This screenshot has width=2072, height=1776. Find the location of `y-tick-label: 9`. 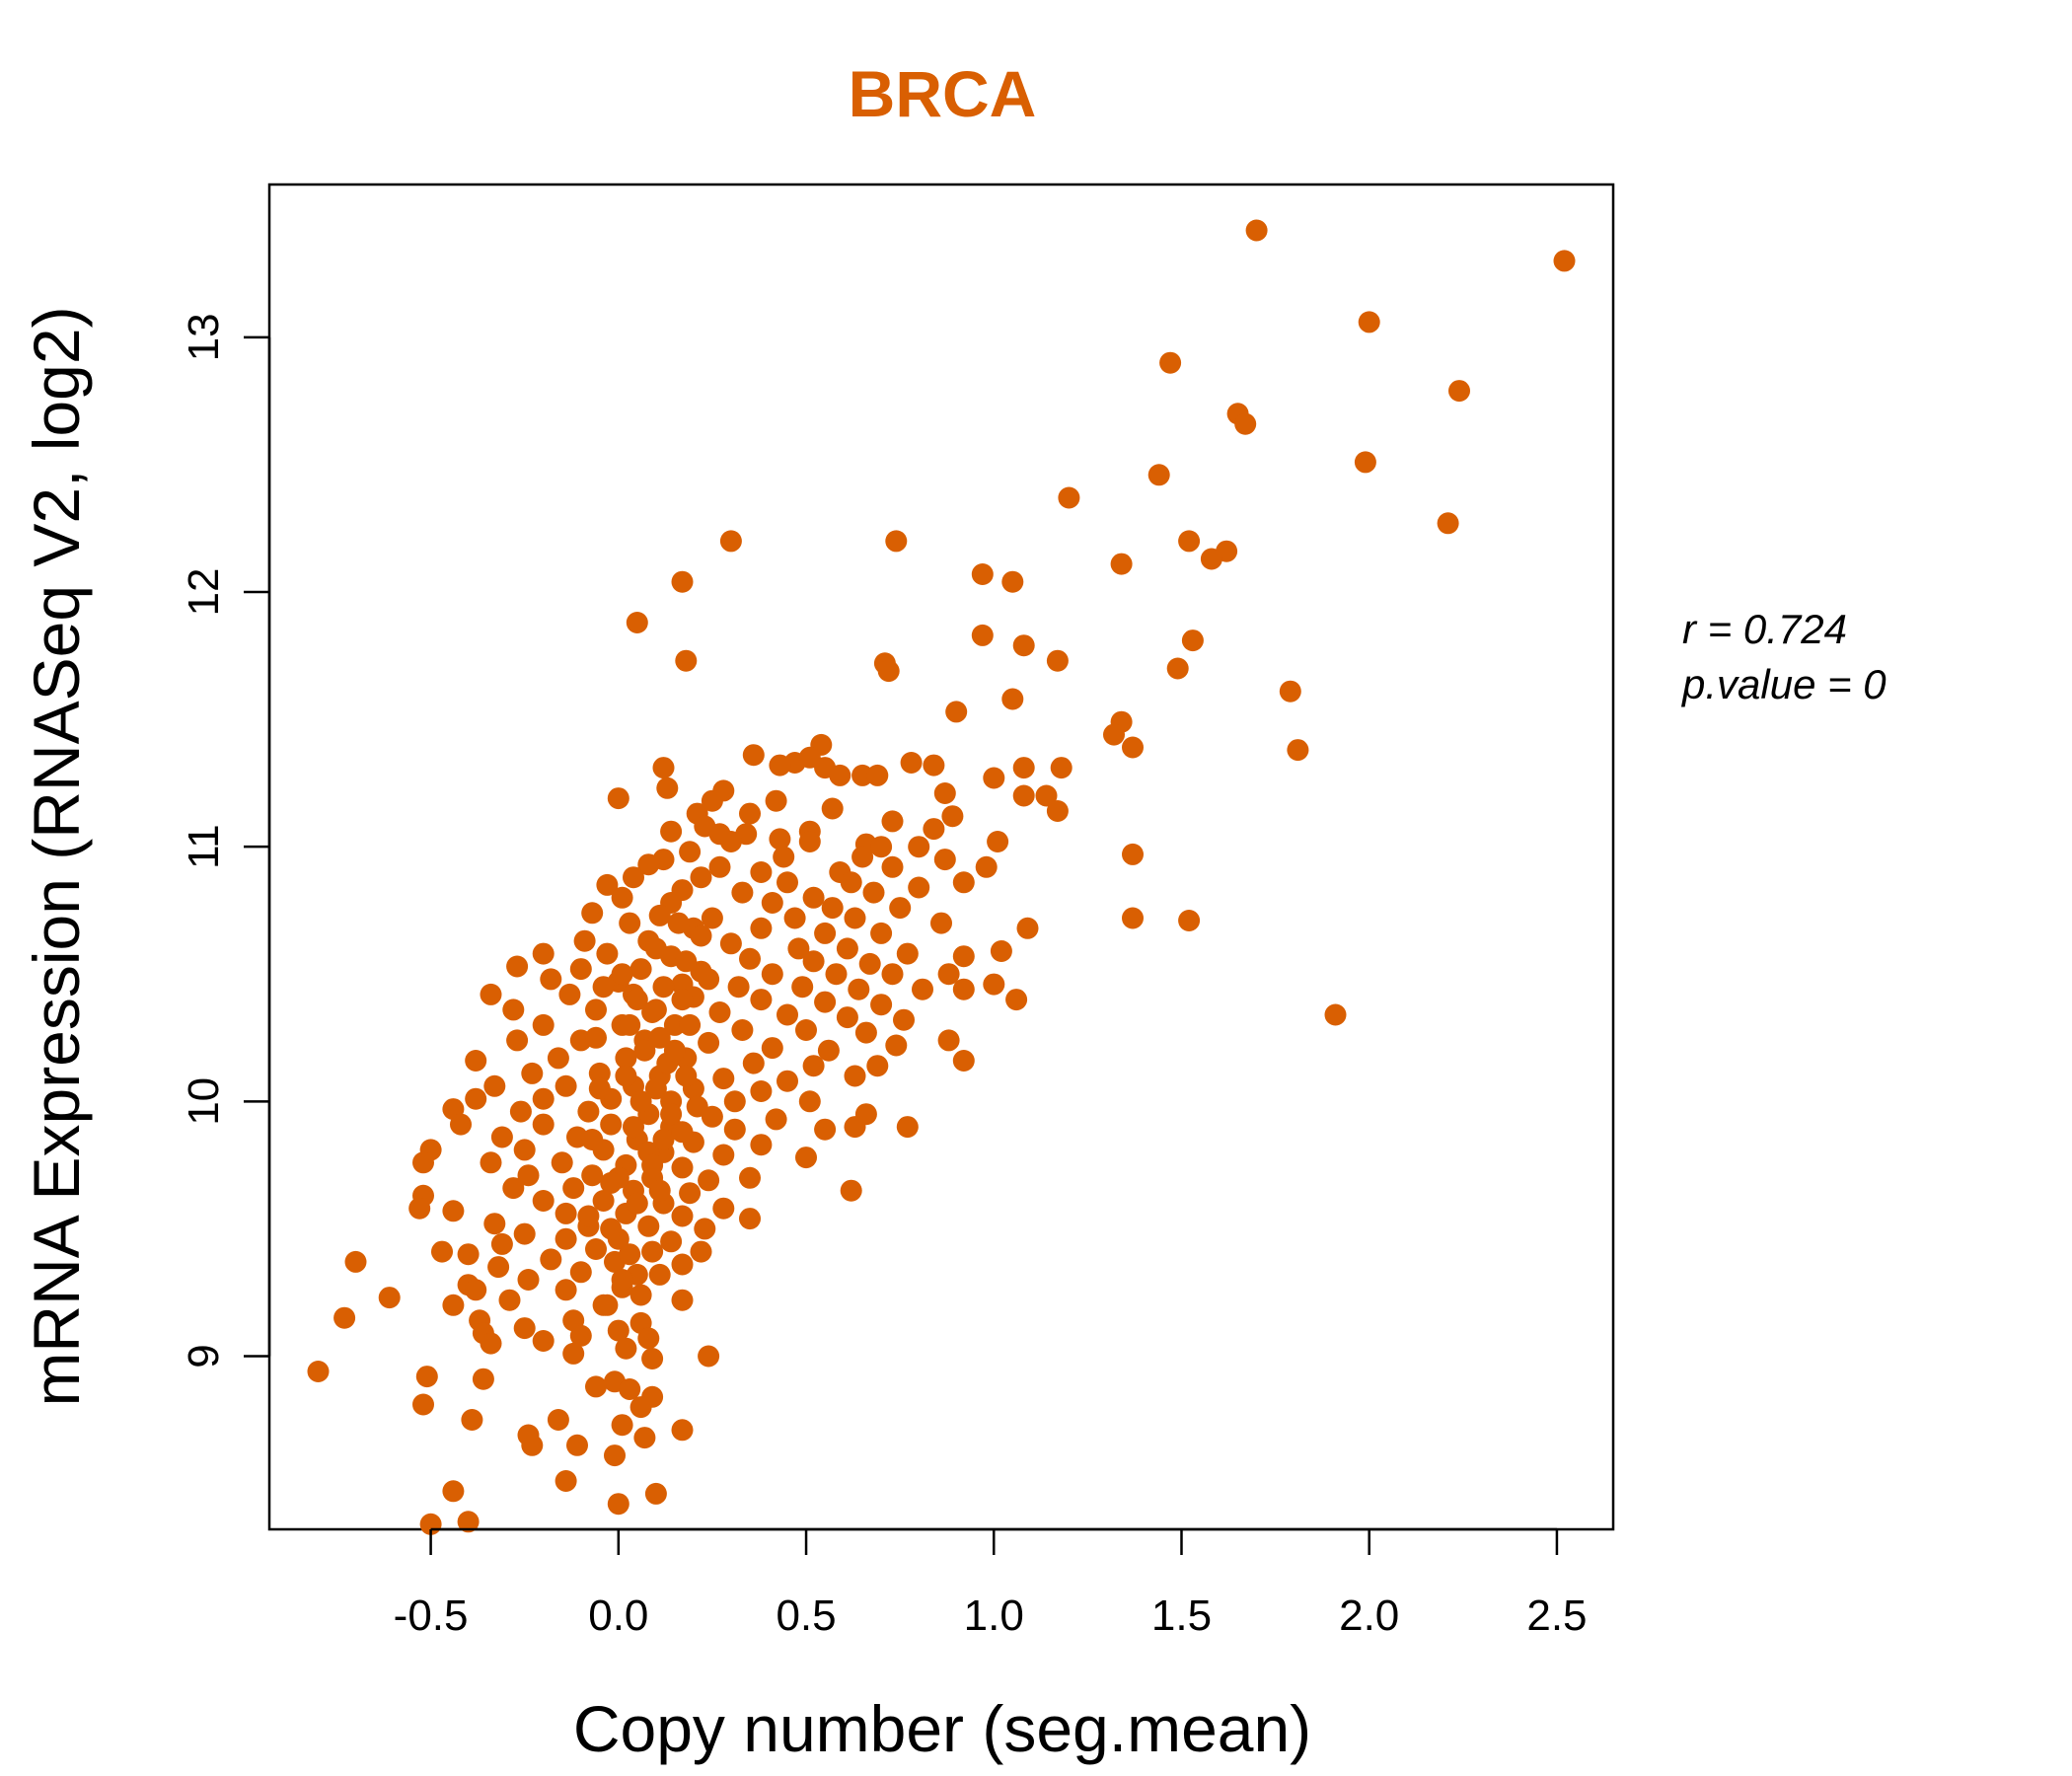

y-tick-label: 9 is located at coordinates (204, 1356).